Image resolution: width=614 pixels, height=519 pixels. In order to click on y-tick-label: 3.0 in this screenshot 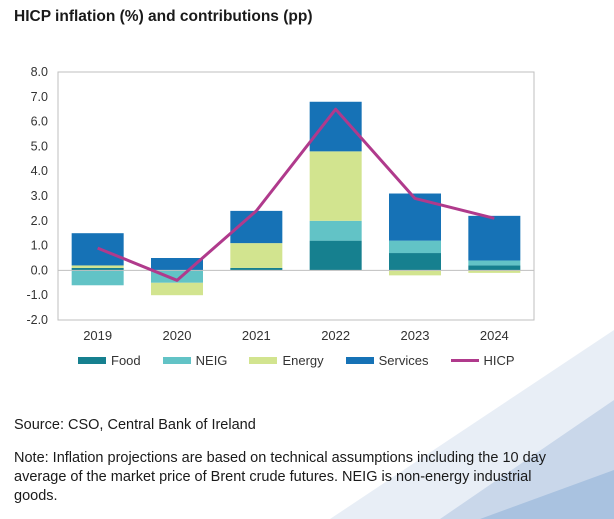, I will do `click(39, 196)`.